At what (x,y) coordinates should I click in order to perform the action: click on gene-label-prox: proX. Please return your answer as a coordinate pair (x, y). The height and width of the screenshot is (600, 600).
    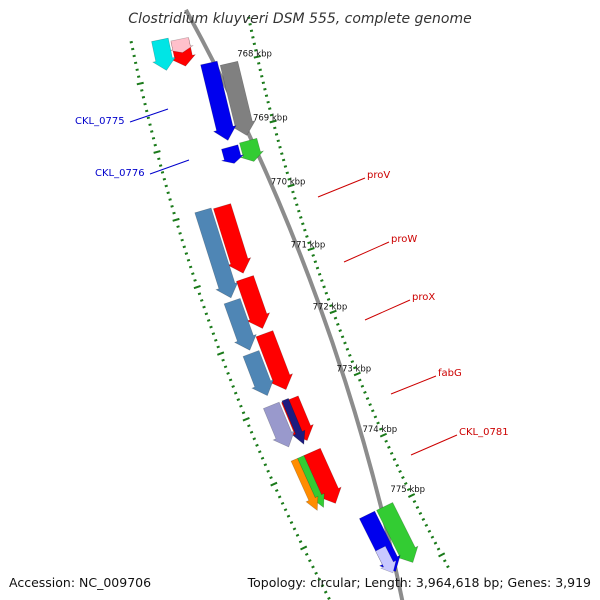
    Looking at the image, I should click on (423, 297).